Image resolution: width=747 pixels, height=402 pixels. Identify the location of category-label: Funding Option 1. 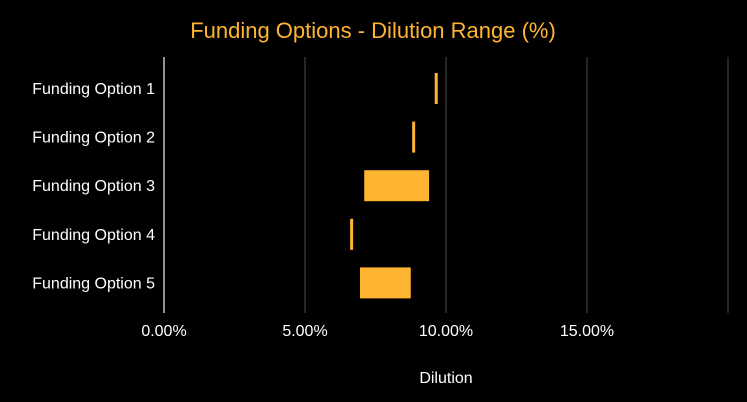
(93, 89).